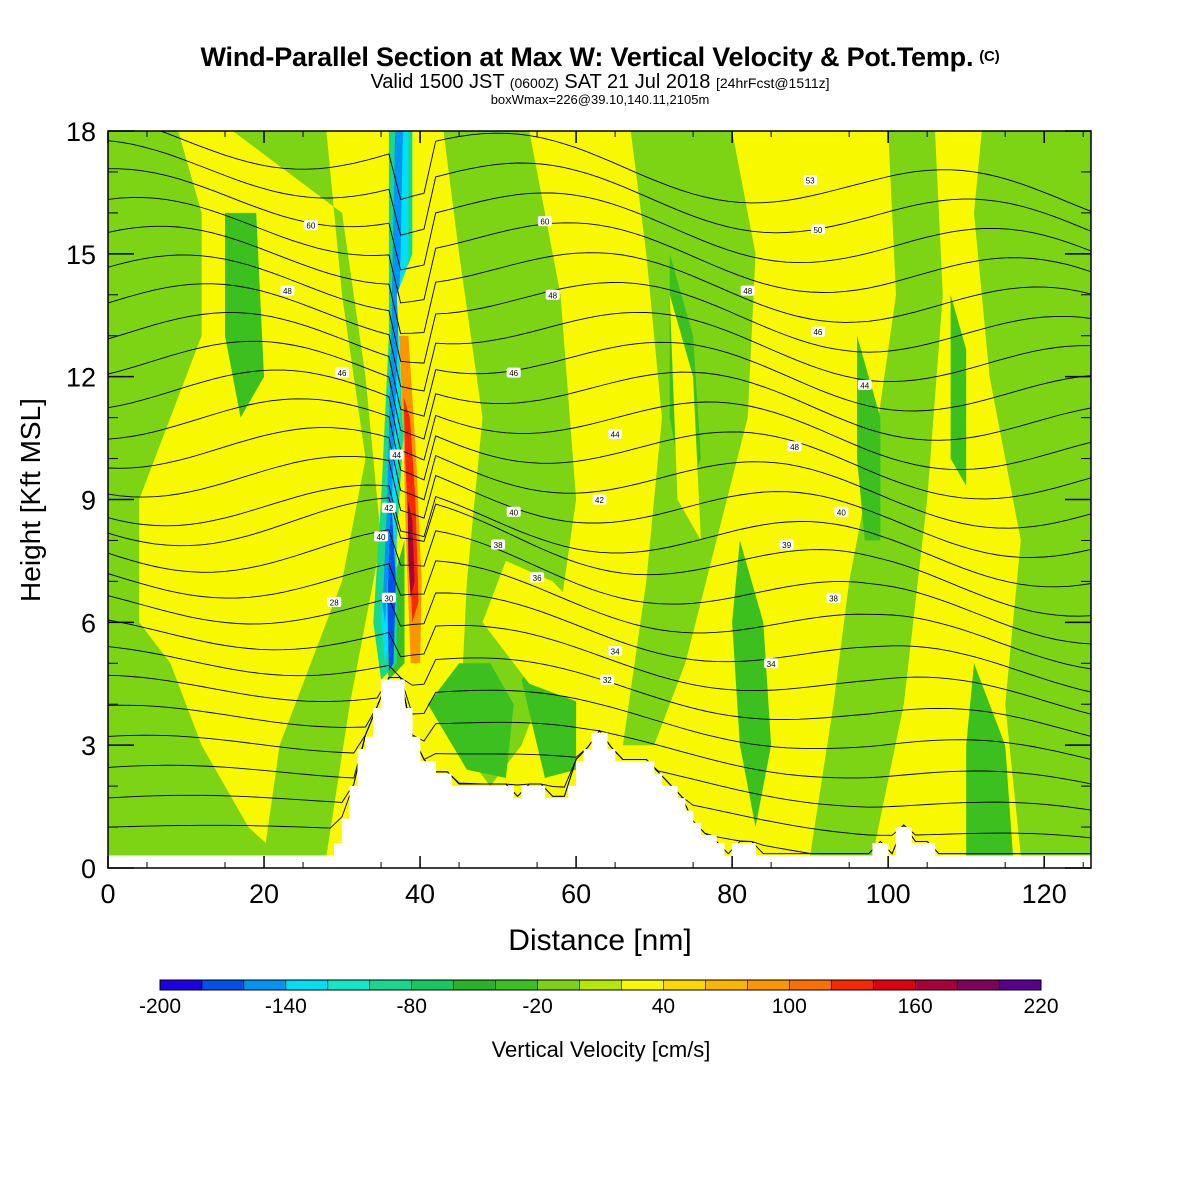  I want to click on contour-label: 39, so click(786, 544).